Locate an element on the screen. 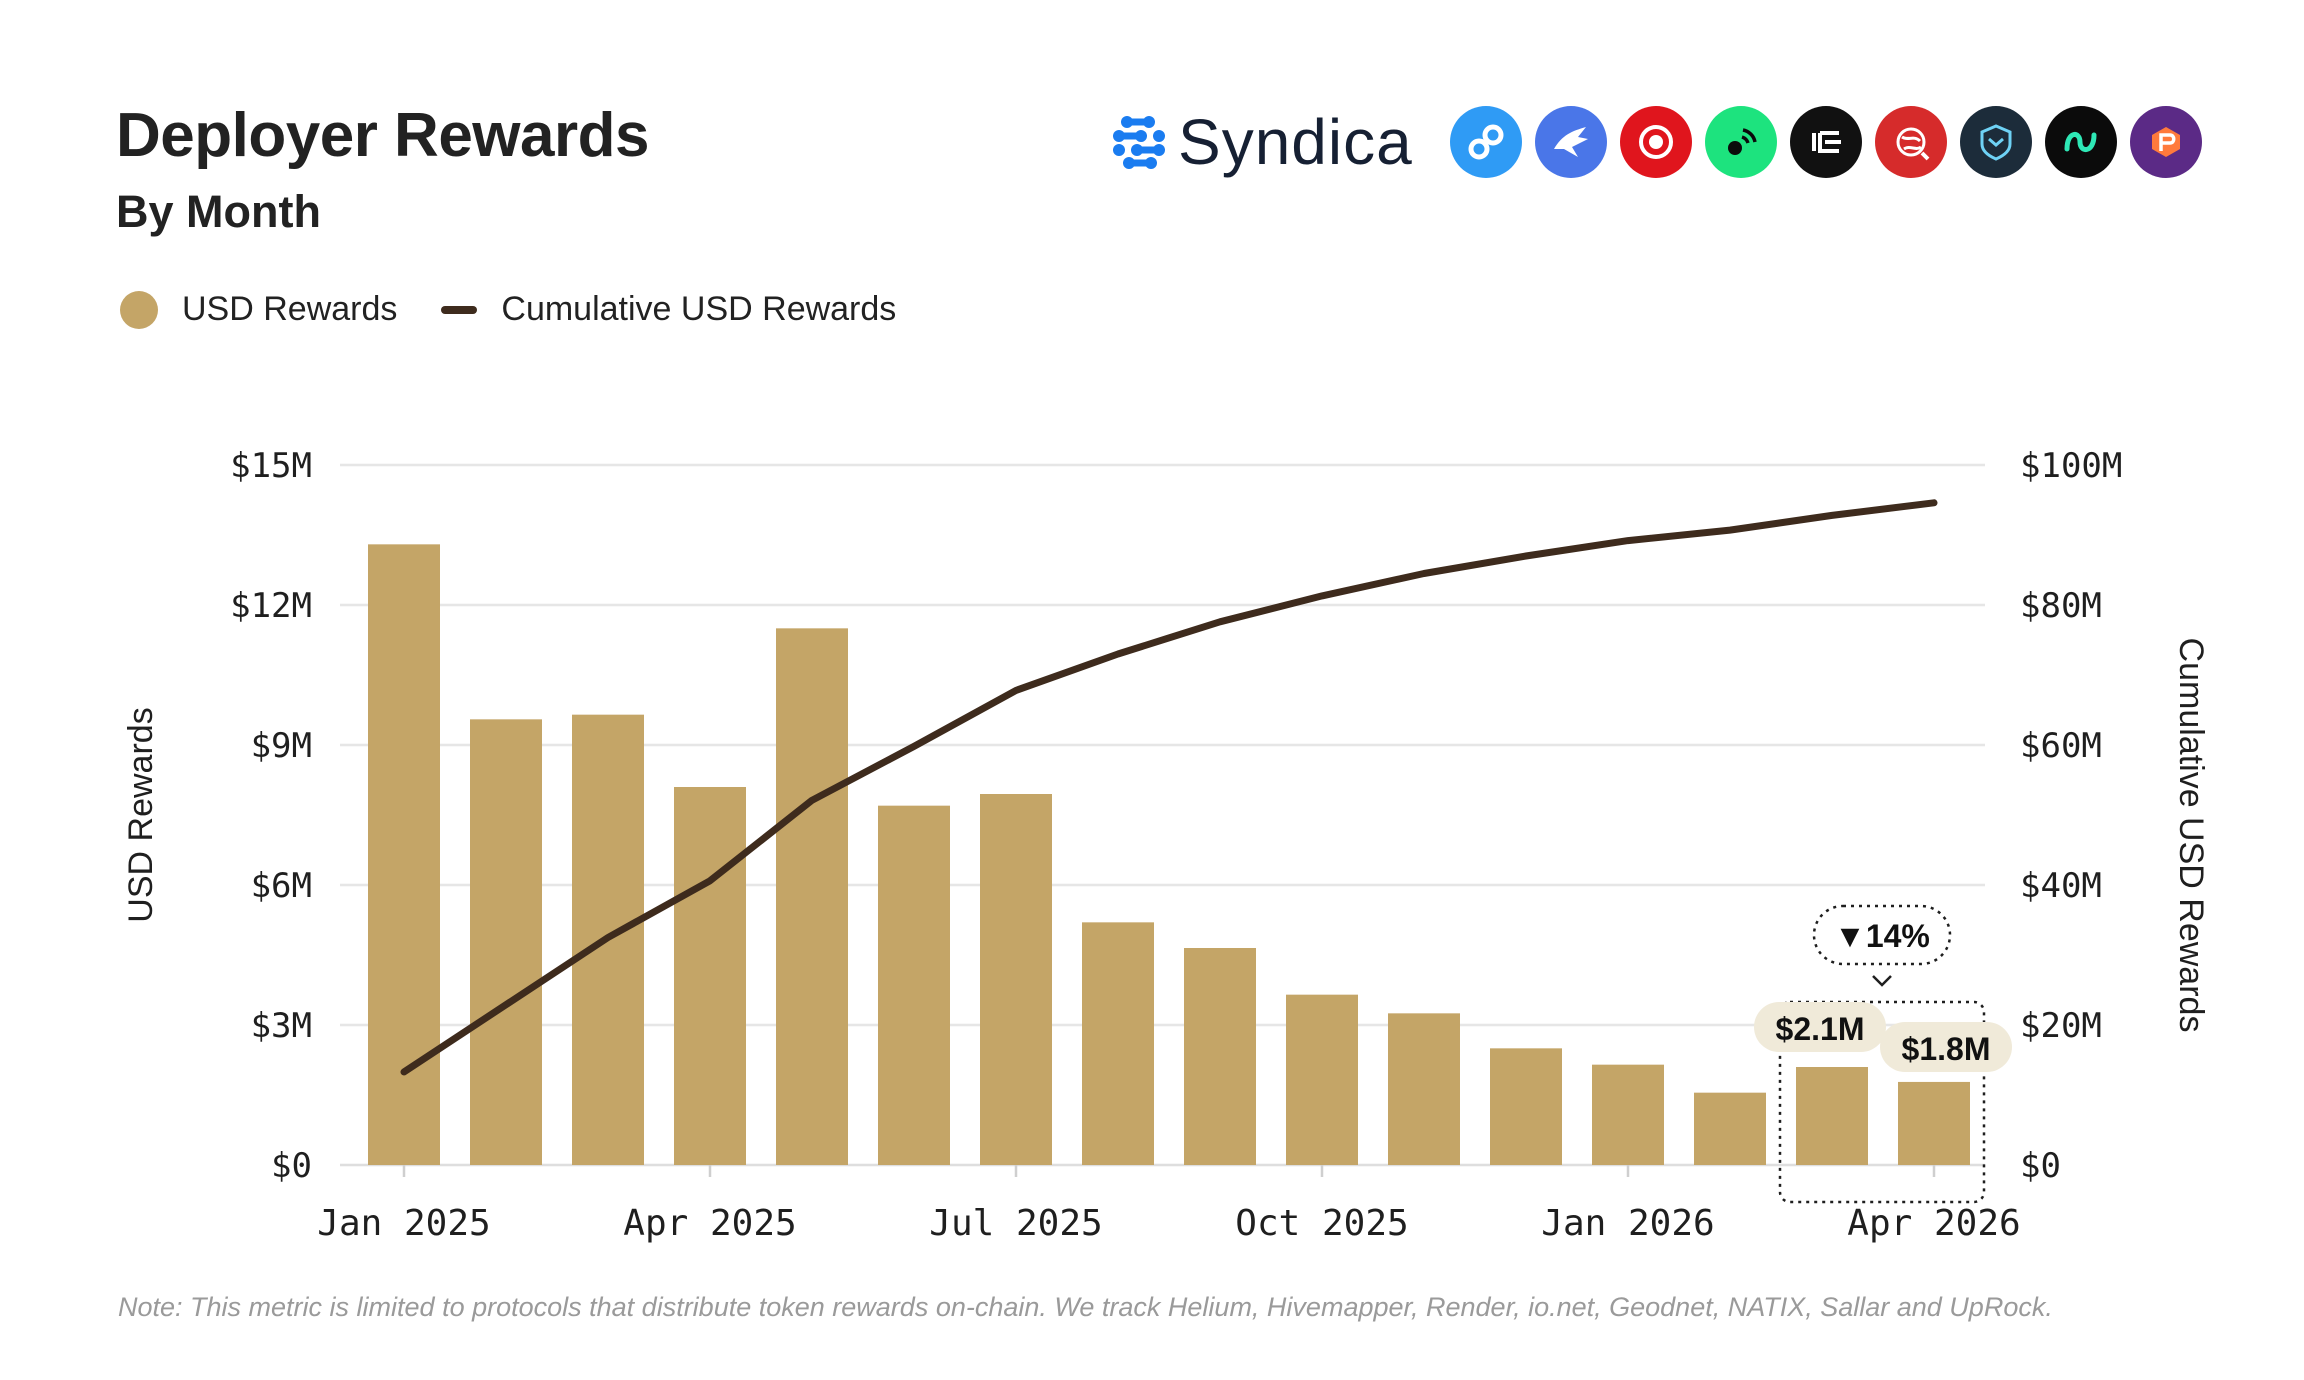 The image size is (2304, 1380). chart-legend: USD Rewards Cumulative USD Rewards is located at coordinates (521, 309).